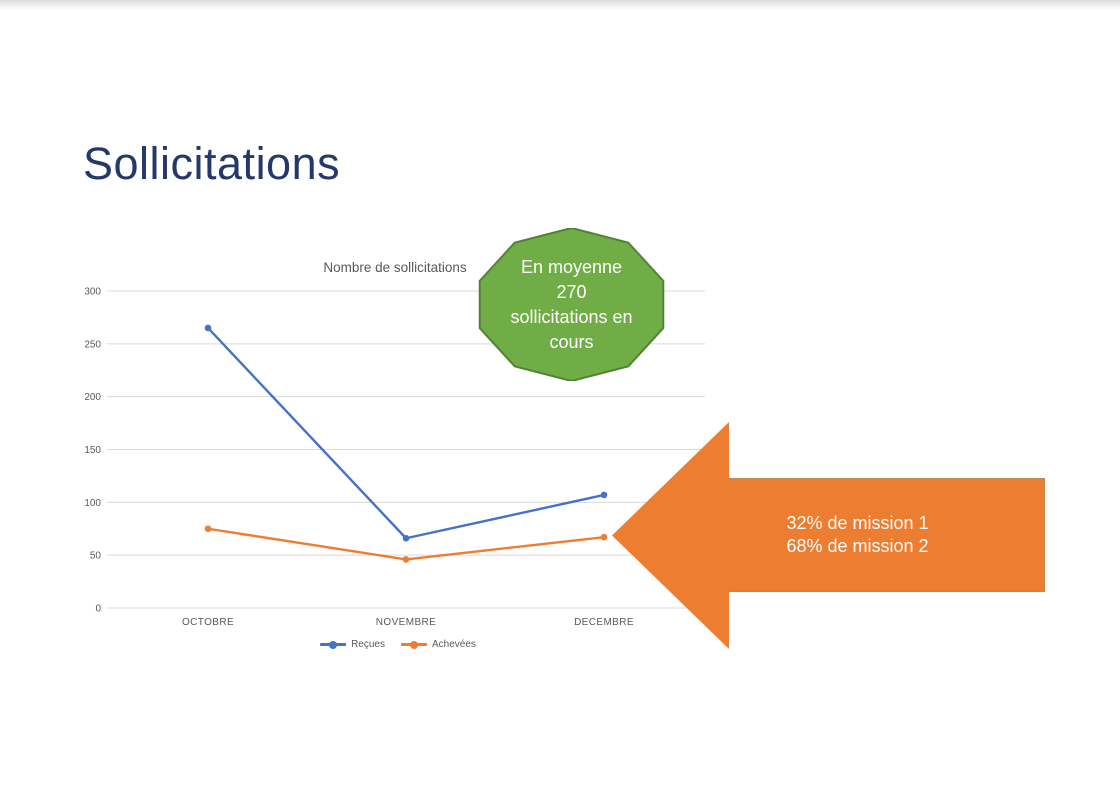  What do you see at coordinates (96, 556) in the screenshot?
I see `y-axis-tick-label: 50` at bounding box center [96, 556].